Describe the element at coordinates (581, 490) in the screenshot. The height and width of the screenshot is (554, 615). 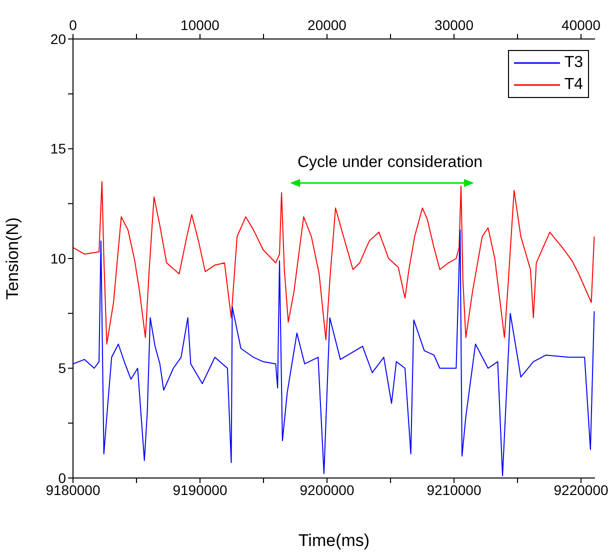
I see `x-tick-label: 9220000` at that location.